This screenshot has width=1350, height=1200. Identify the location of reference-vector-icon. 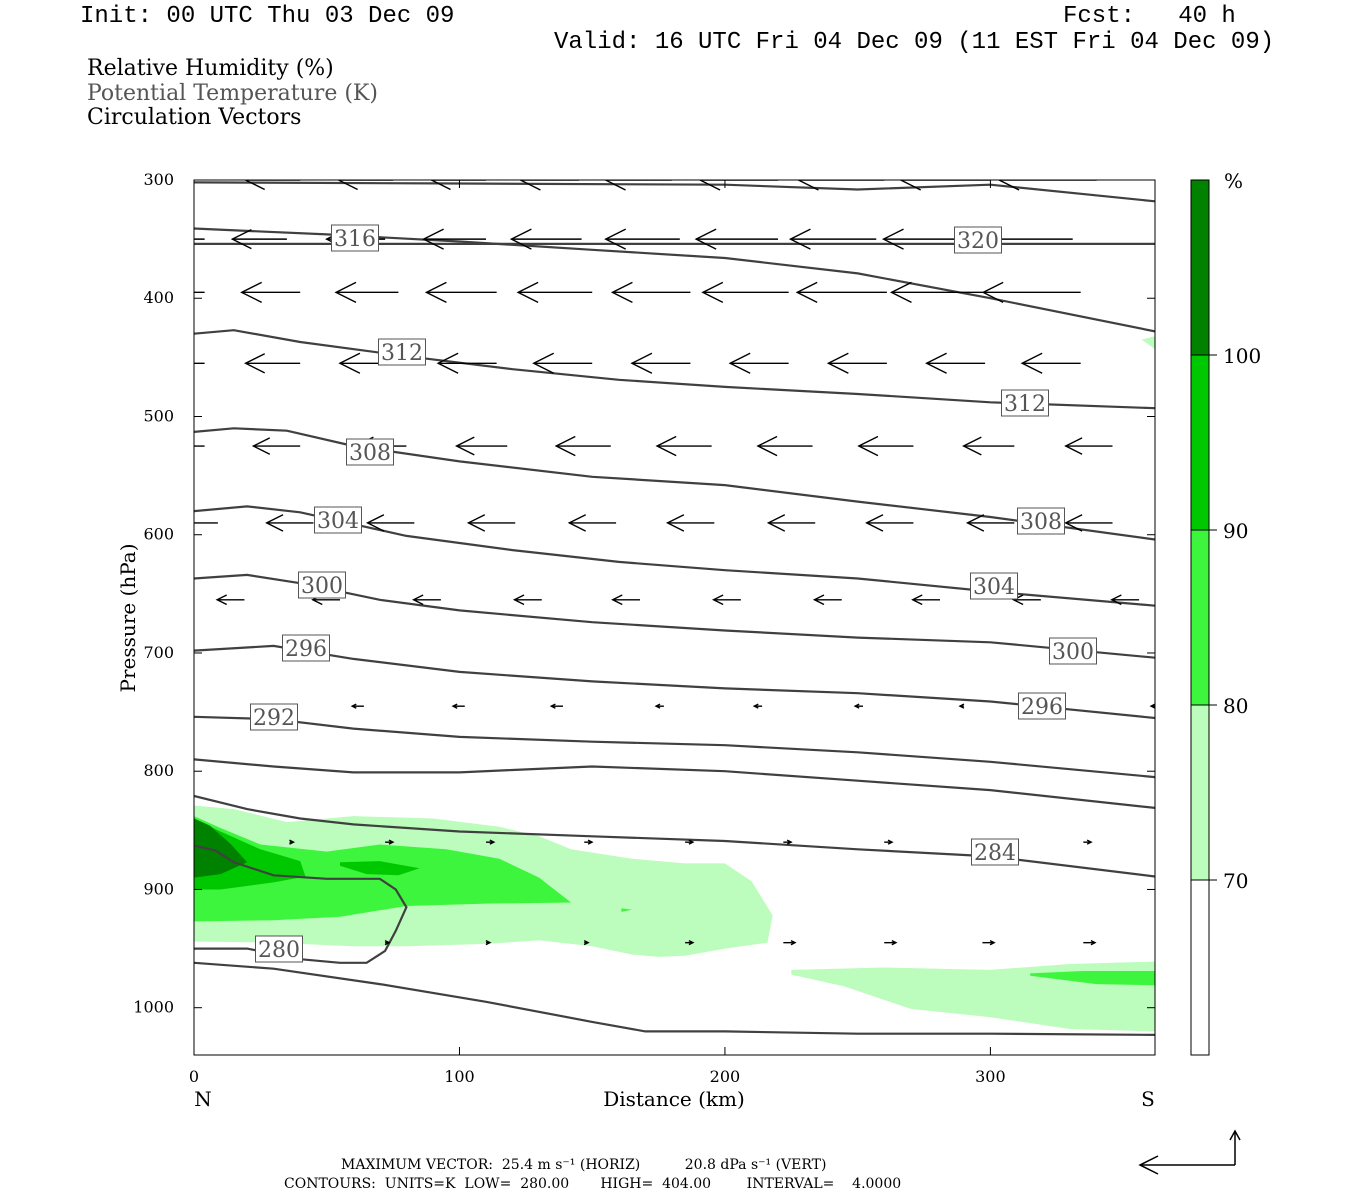
(1189, 1152).